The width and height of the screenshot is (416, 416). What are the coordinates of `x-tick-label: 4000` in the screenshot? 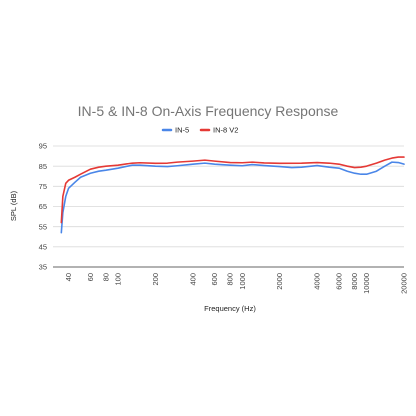 It's located at (317, 281).